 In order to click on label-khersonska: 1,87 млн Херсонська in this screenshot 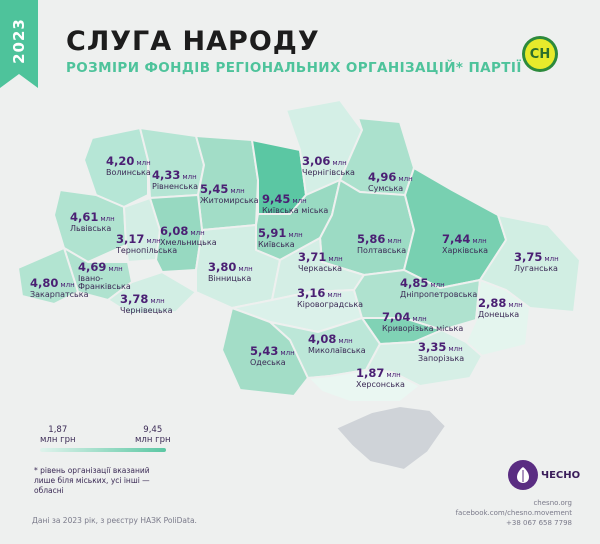, I will do `click(380, 377)`.